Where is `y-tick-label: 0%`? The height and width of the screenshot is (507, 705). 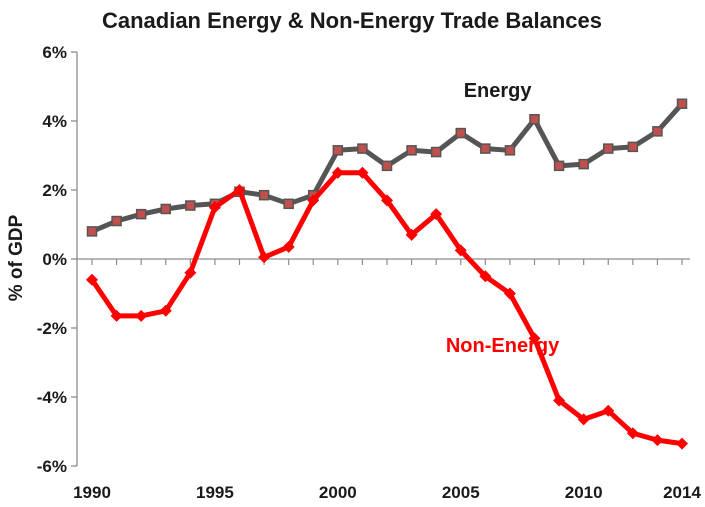 y-tick-label: 0% is located at coordinates (54, 259).